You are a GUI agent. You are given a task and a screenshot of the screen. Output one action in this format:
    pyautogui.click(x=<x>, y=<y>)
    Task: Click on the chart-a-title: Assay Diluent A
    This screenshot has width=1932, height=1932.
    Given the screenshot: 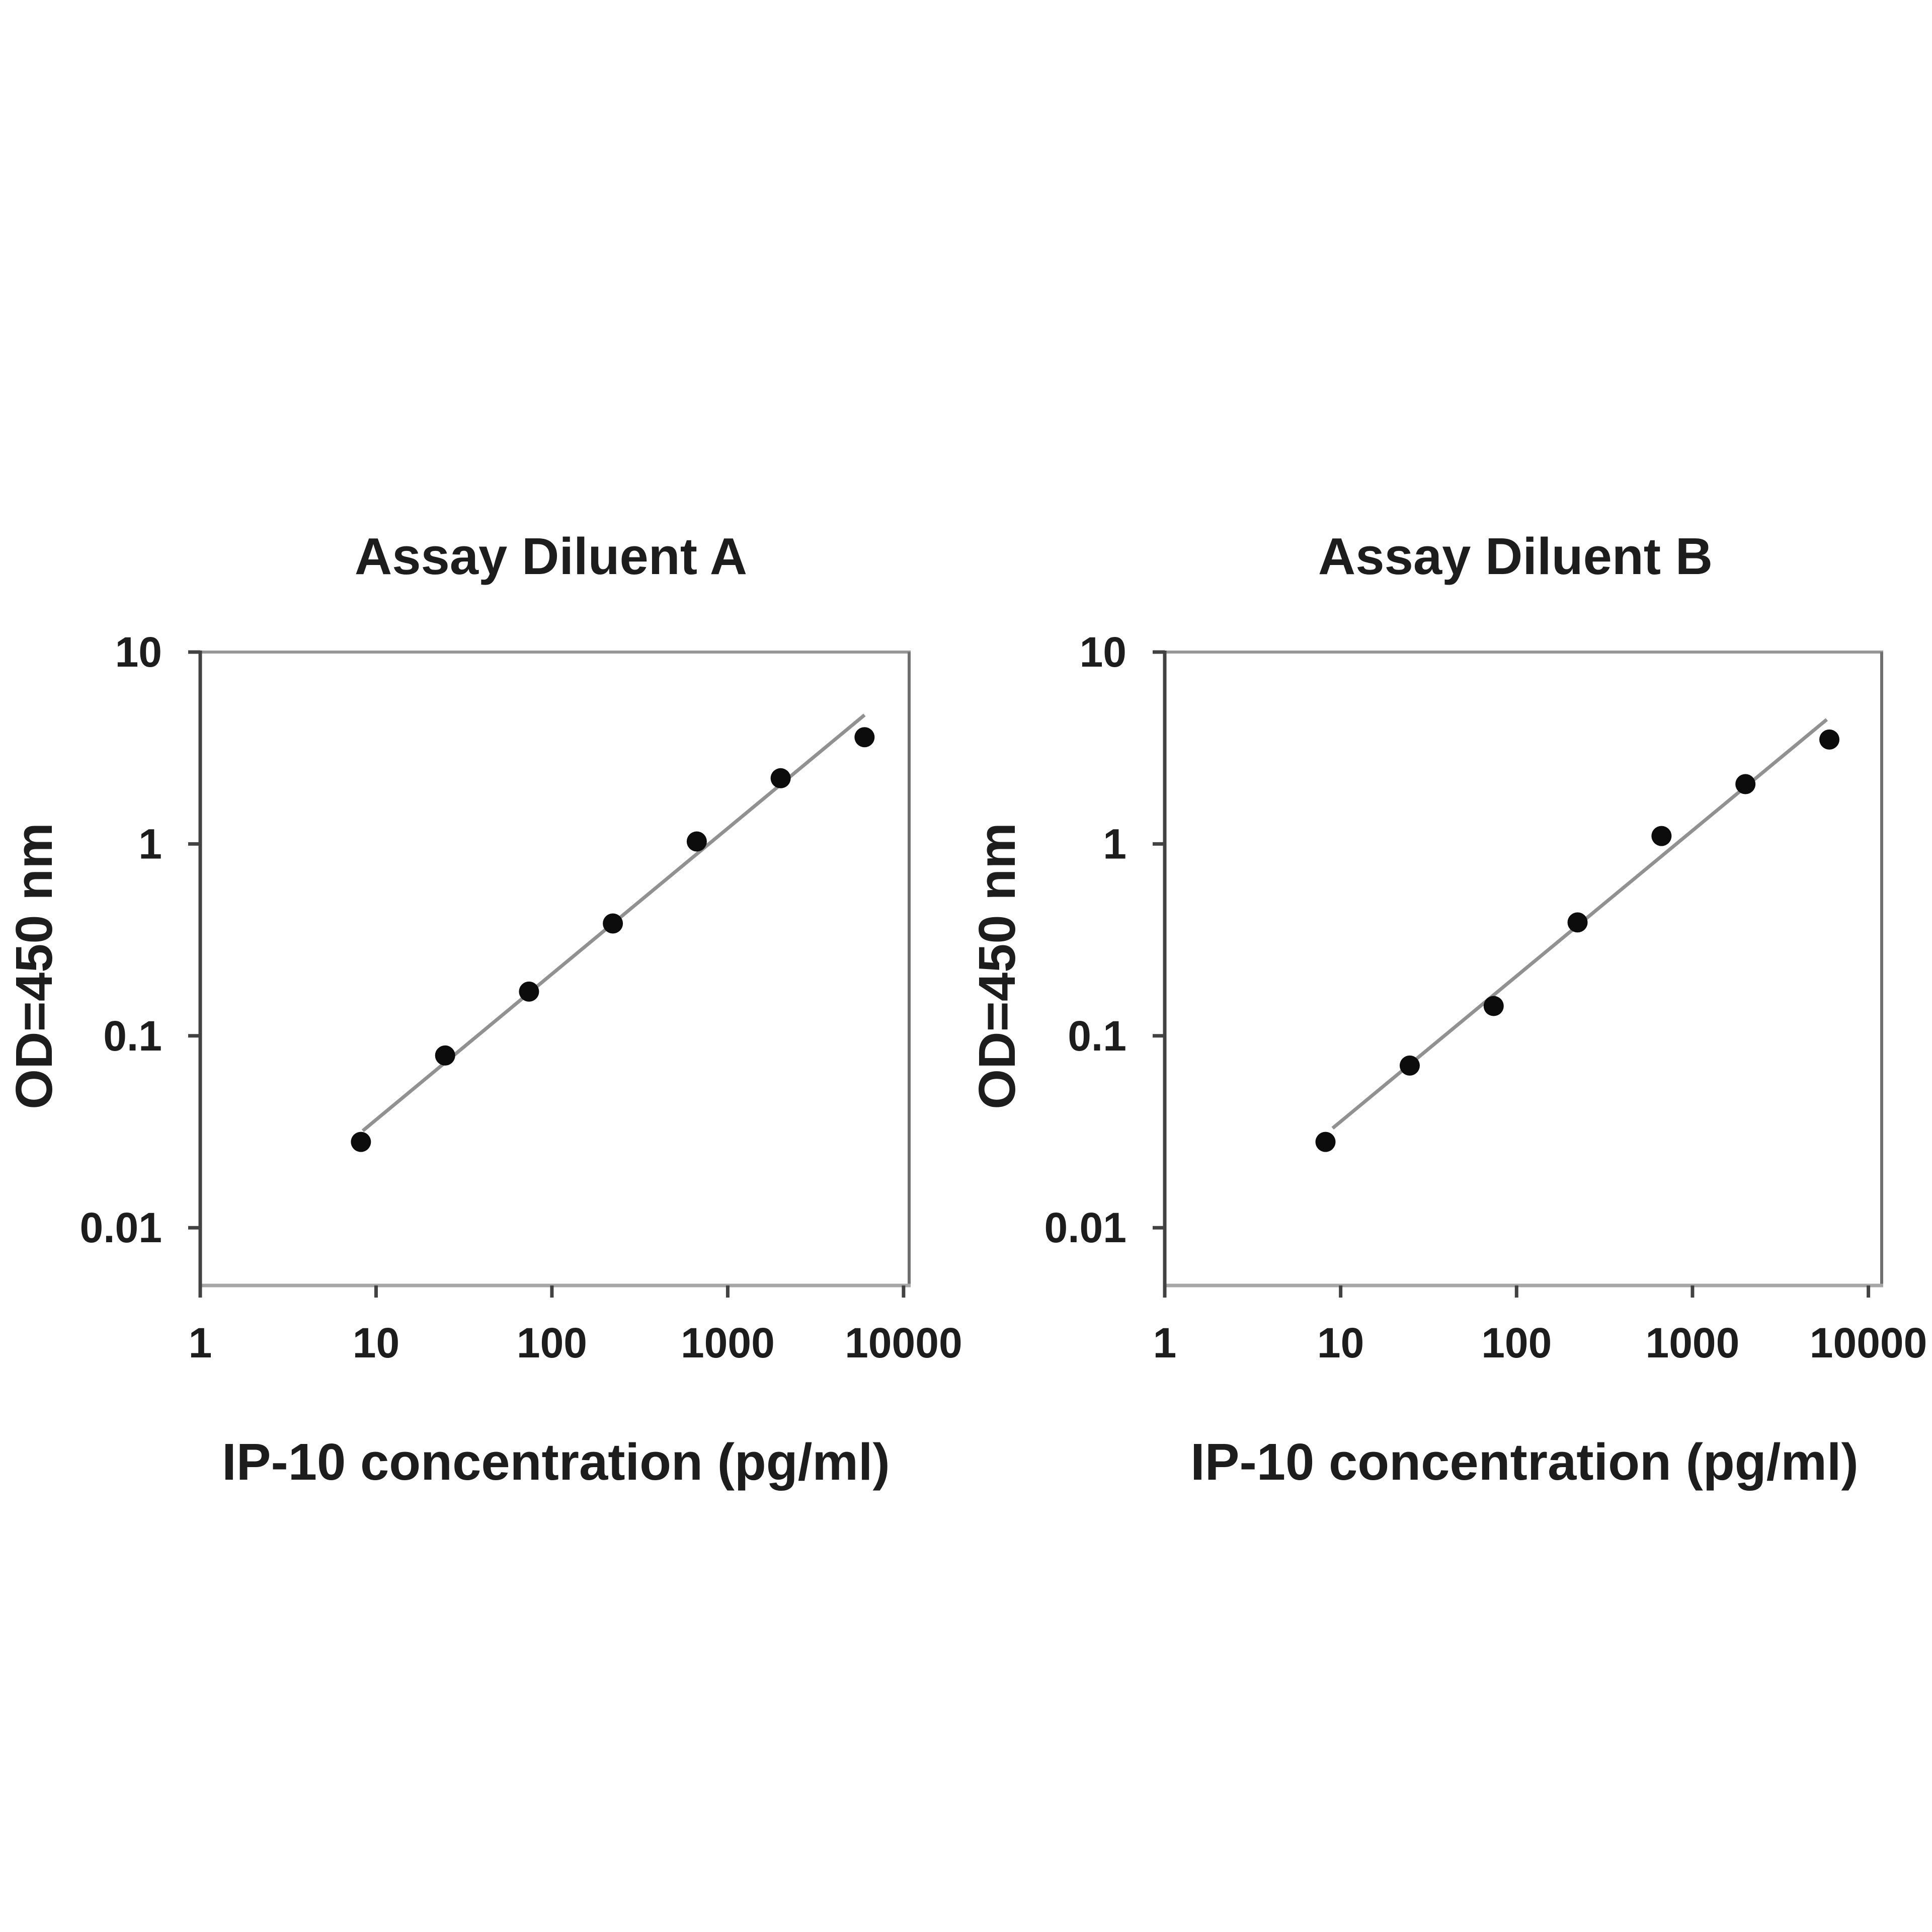 What is the action you would take?
    pyautogui.click(x=551, y=556)
    